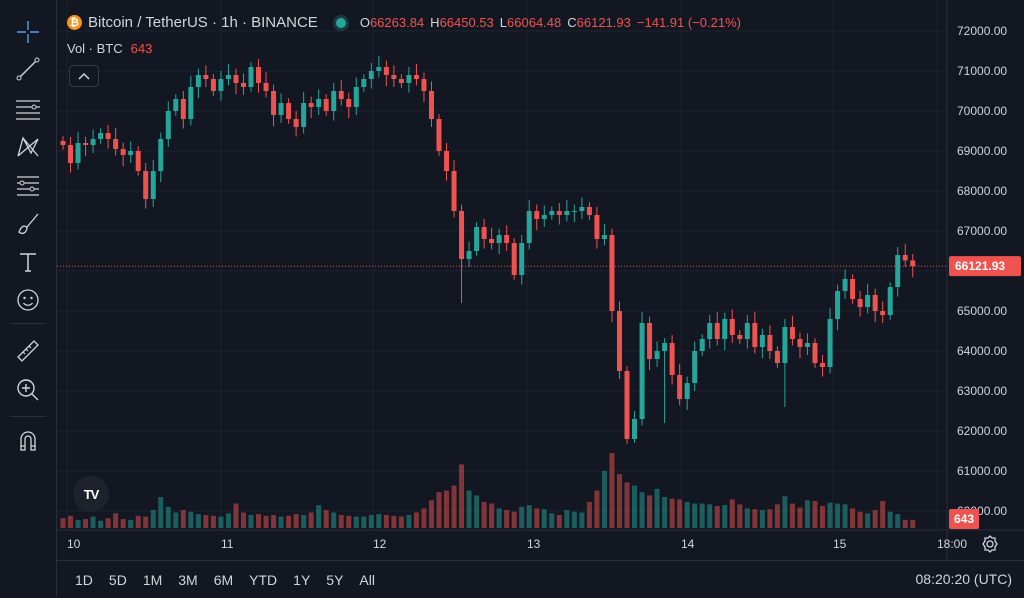 This screenshot has width=1024, height=598. Describe the element at coordinates (28, 32) in the screenshot. I see `crosshair-icon` at that location.